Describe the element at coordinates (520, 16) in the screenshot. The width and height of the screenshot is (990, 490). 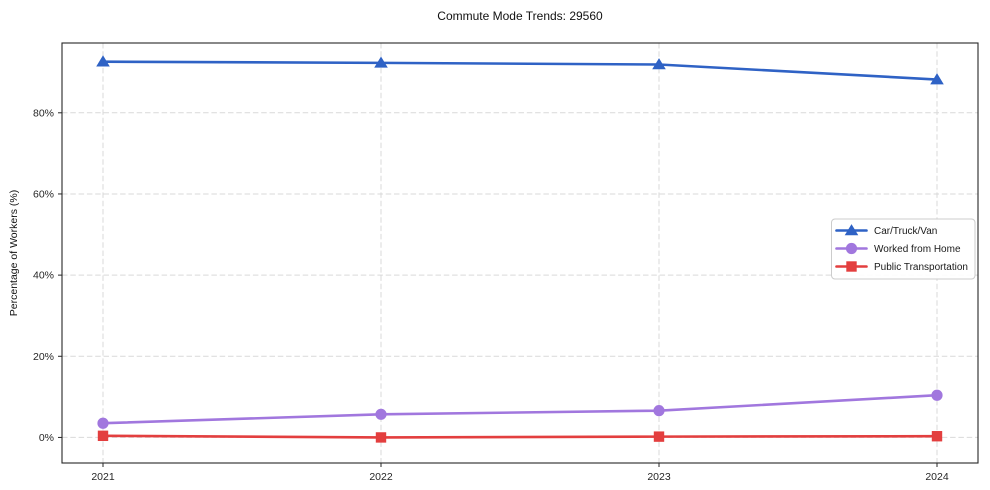
I see `chart-title: Commute Mode Trends: 29560` at that location.